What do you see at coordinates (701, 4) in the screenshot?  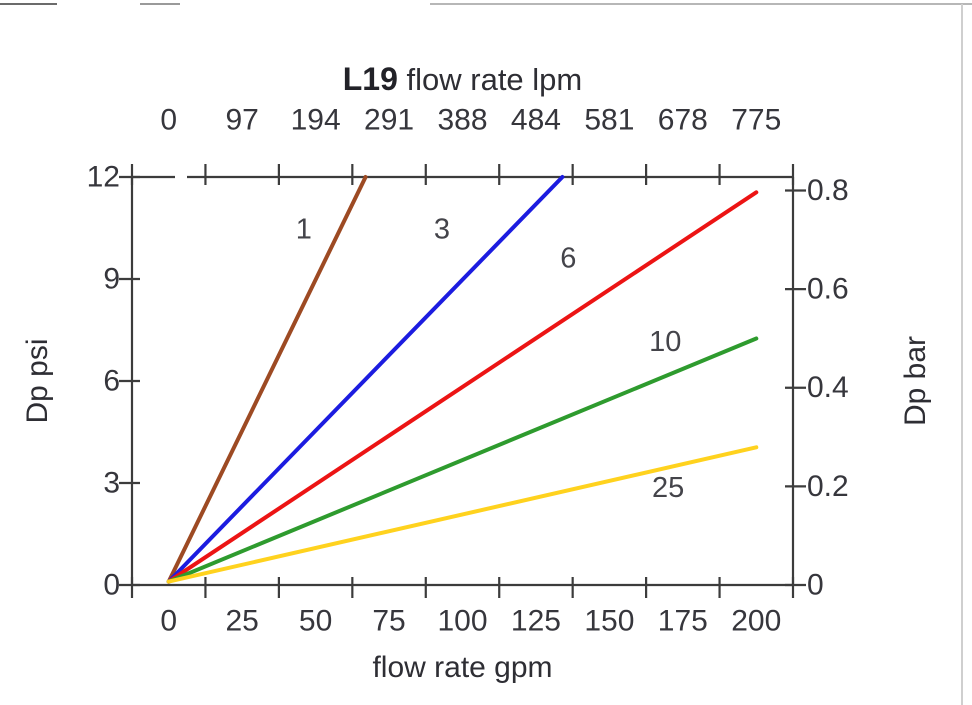 I see `page-edge-artifact-top-right` at bounding box center [701, 4].